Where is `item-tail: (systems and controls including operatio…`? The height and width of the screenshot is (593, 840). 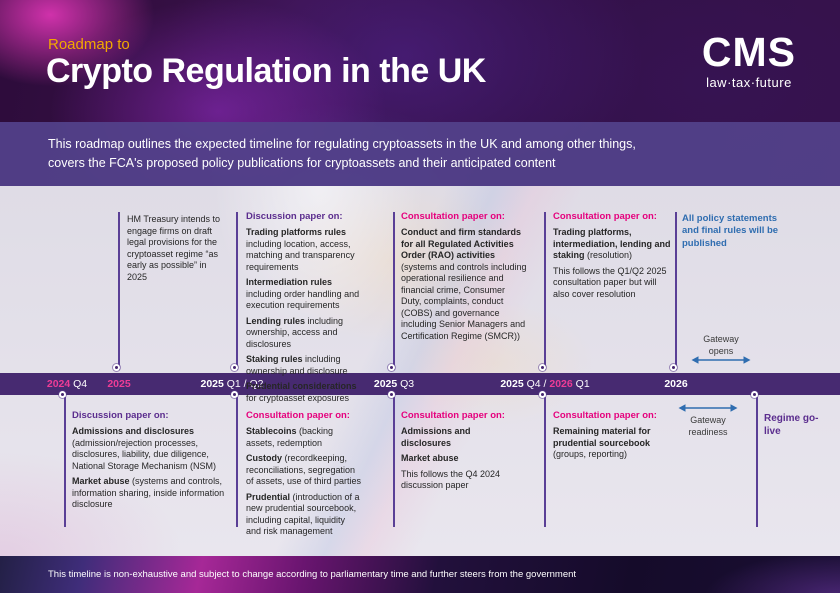 item-tail: (systems and controls including operatio… is located at coordinates (464, 301).